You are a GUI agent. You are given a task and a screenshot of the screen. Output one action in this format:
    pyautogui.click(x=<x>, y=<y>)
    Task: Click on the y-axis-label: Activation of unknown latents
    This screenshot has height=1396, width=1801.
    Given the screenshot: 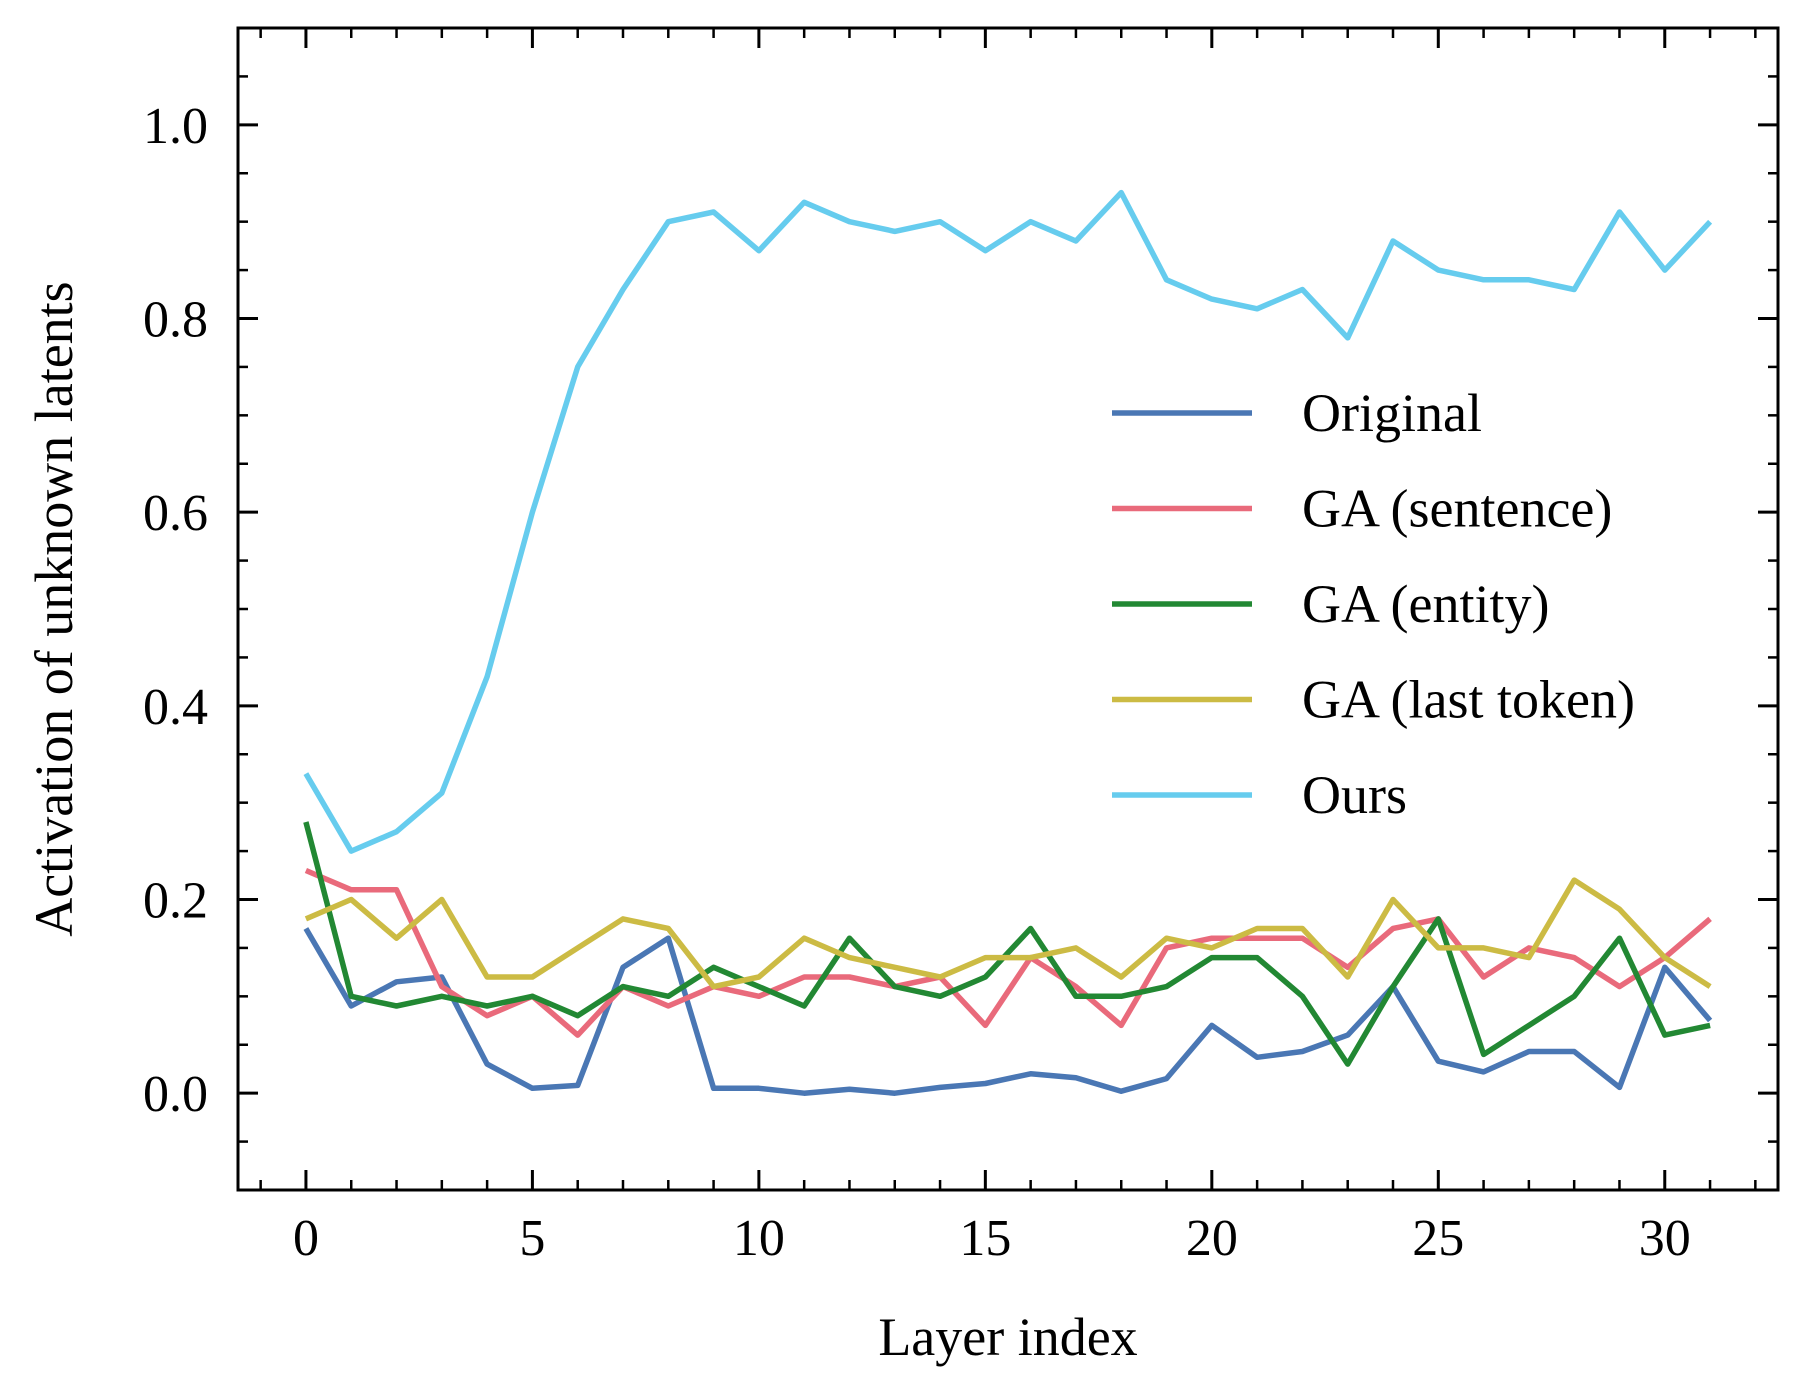 What is the action you would take?
    pyautogui.click(x=54, y=608)
    